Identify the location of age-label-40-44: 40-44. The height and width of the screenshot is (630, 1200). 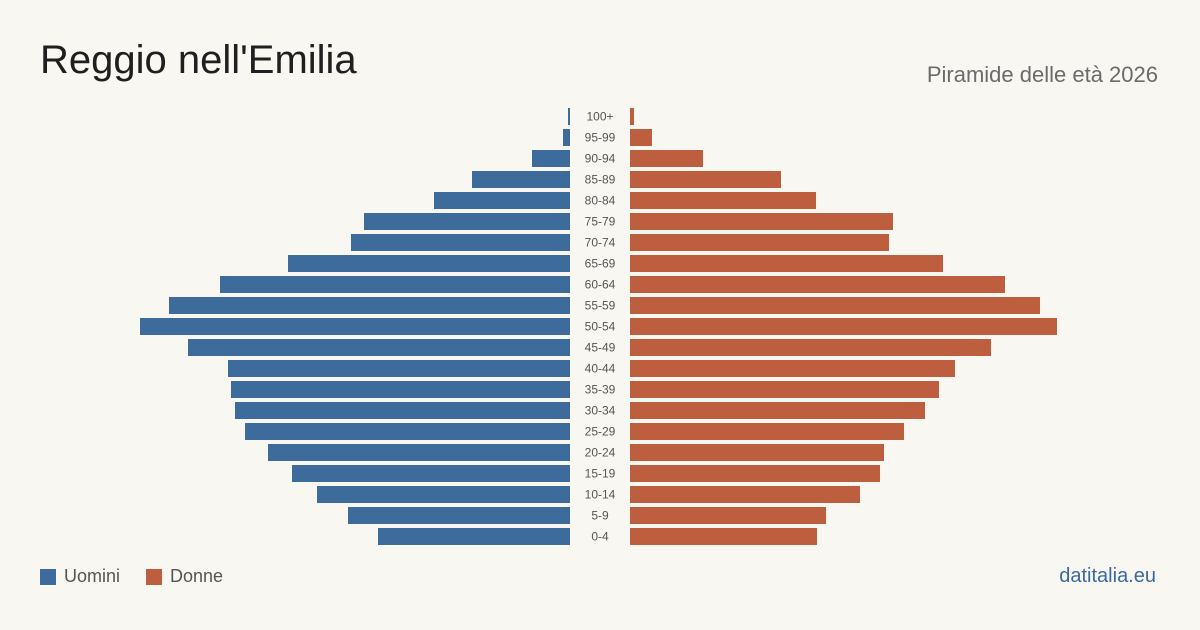
(600, 369).